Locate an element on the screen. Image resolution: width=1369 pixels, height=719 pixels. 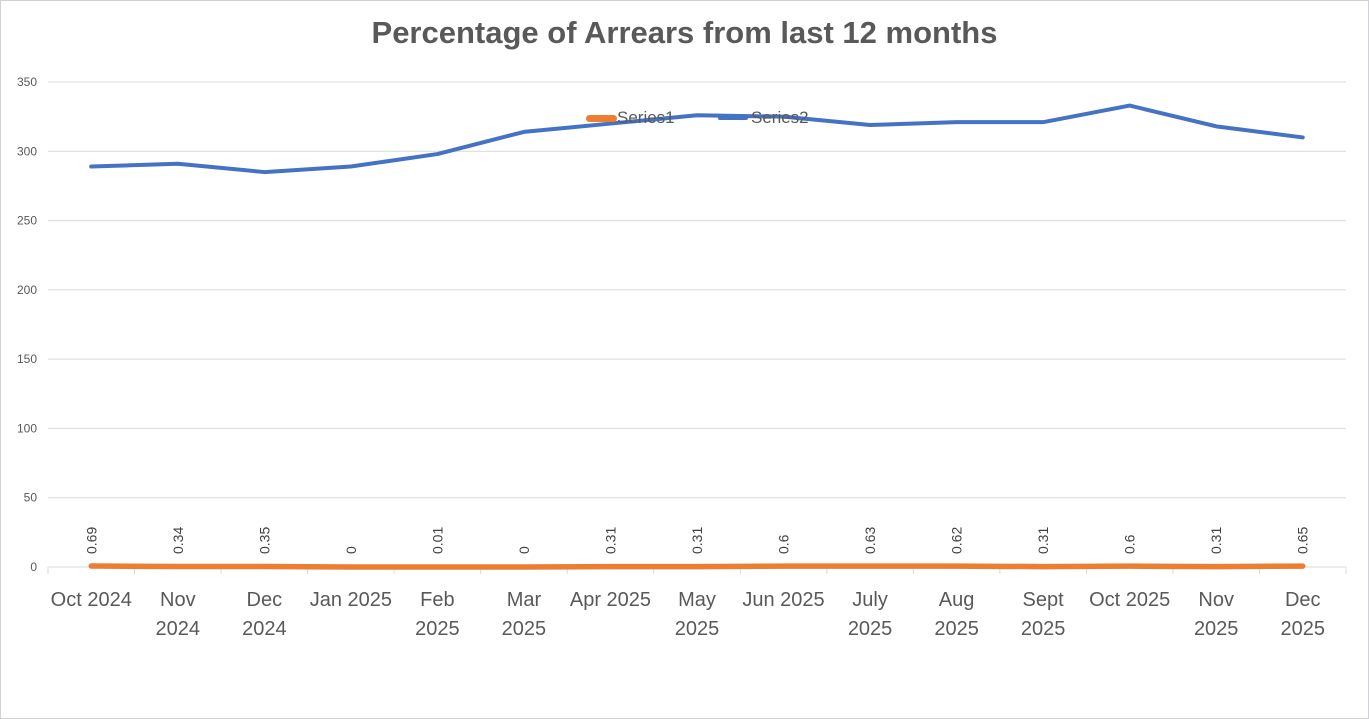
y-axis-tick-label: 250 is located at coordinates (27, 221).